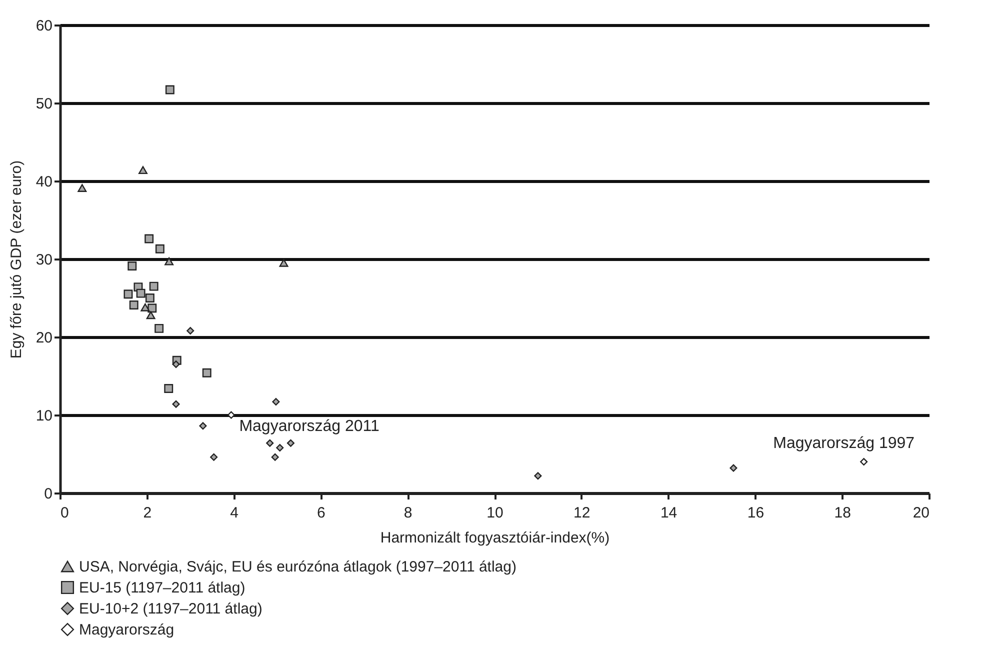 This screenshot has width=981, height=654. What do you see at coordinates (582, 513) in the screenshot?
I see `x-tick-label: 12` at bounding box center [582, 513].